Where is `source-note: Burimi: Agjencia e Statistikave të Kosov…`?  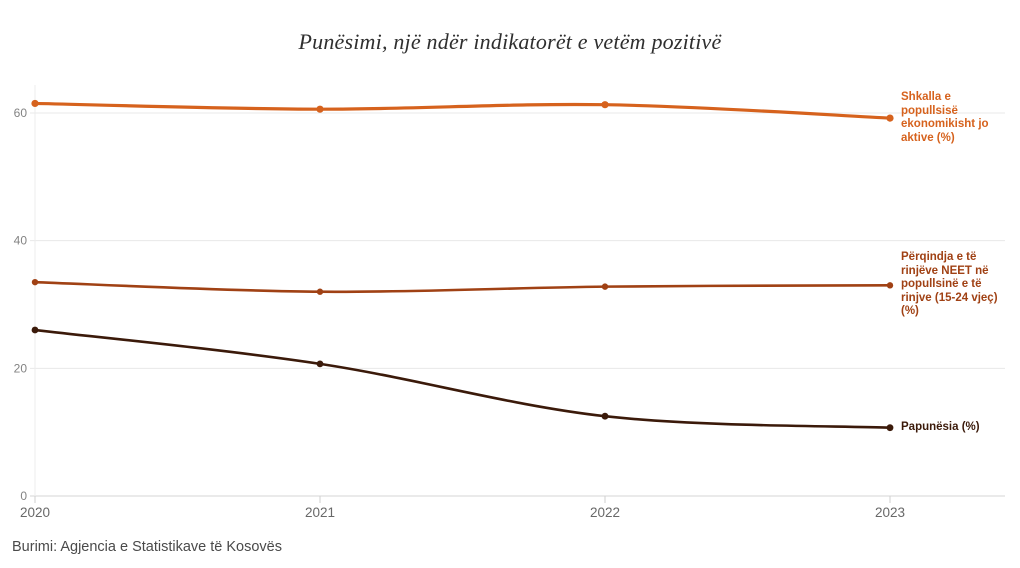 source-note: Burimi: Agjencia e Statistikave të Kosov… is located at coordinates (147, 547).